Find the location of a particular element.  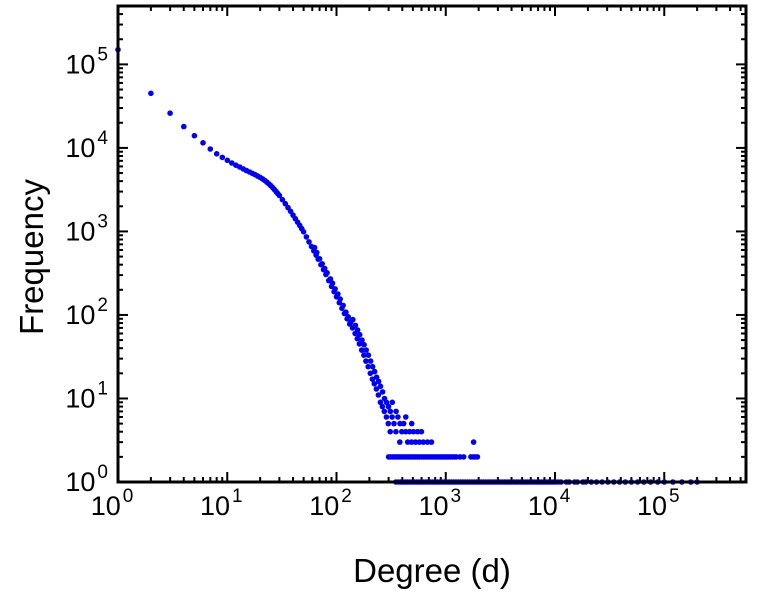

y-tick-label: 10 3 is located at coordinates (86, 228).